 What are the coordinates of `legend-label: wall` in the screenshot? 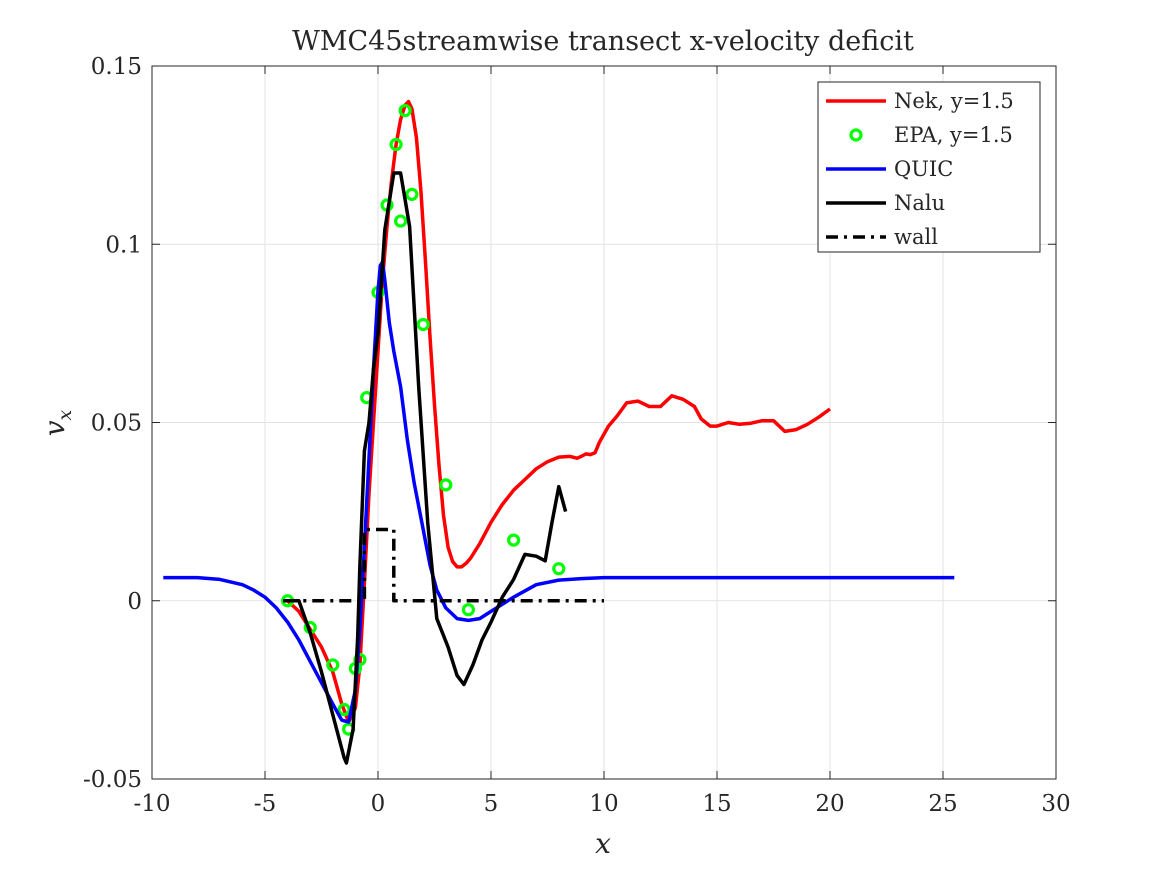 It's located at (916, 237).